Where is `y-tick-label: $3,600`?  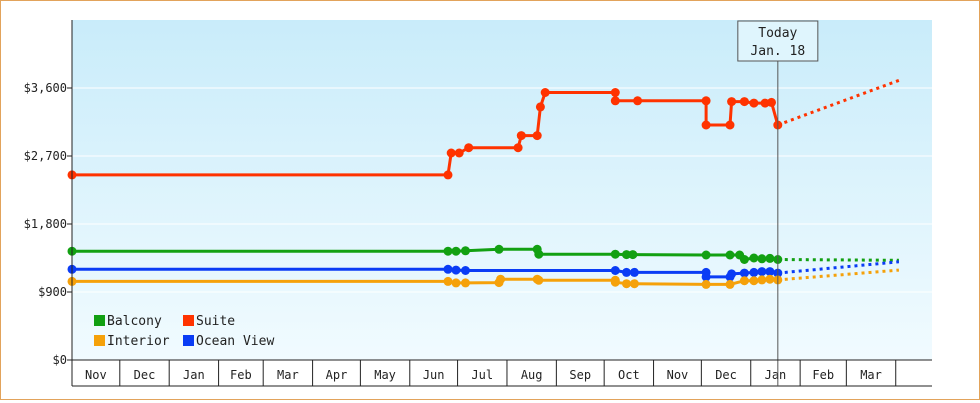
y-tick-label: $3,600 is located at coordinates (45, 88).